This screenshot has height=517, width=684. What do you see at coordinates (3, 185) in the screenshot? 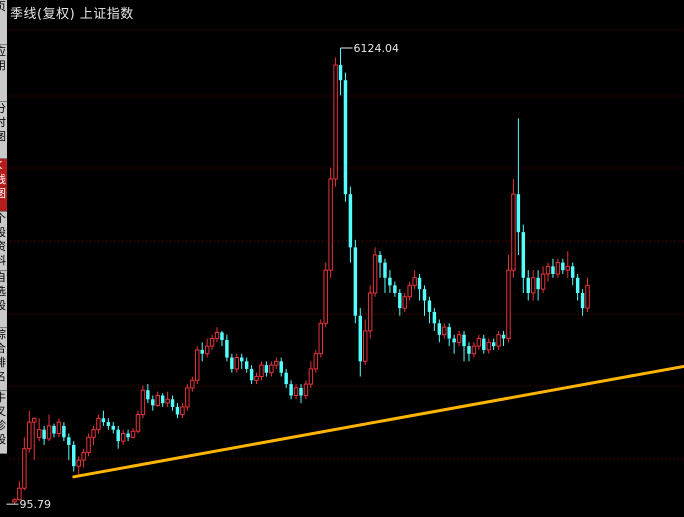
I see `sidebar-tab-3: K线图` at bounding box center [3, 185].